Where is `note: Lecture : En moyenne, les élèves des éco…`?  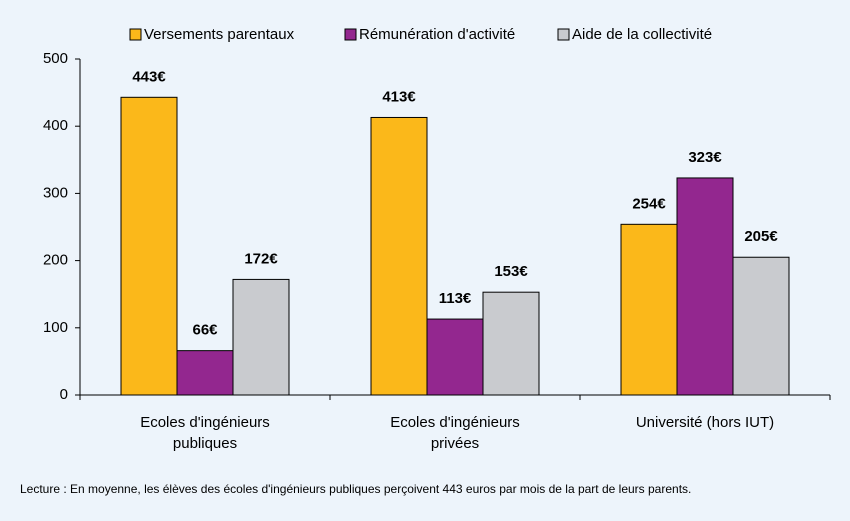
note: Lecture : En moyenne, les élèves des éco… is located at coordinates (356, 489).